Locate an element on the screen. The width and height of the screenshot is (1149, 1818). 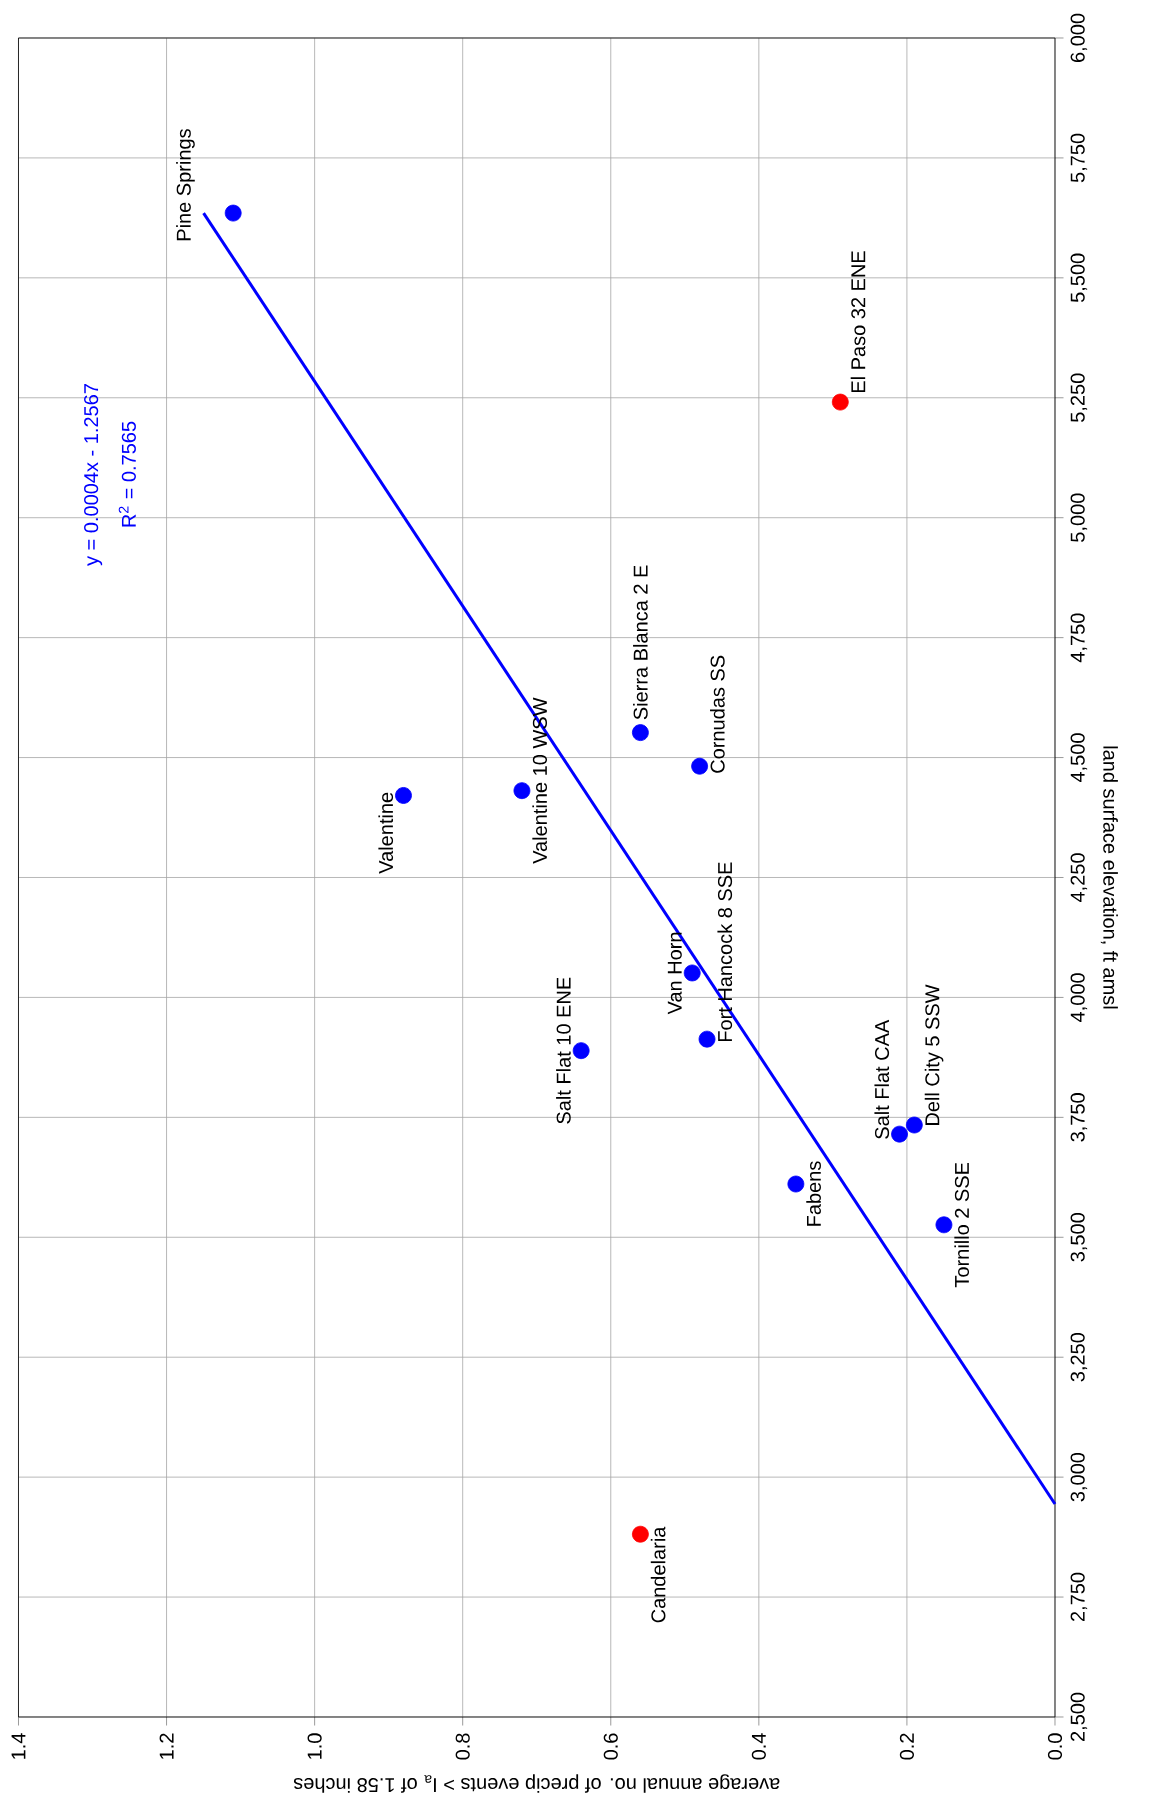
y-tick-label: 4,250 is located at coordinates (1079, 878).